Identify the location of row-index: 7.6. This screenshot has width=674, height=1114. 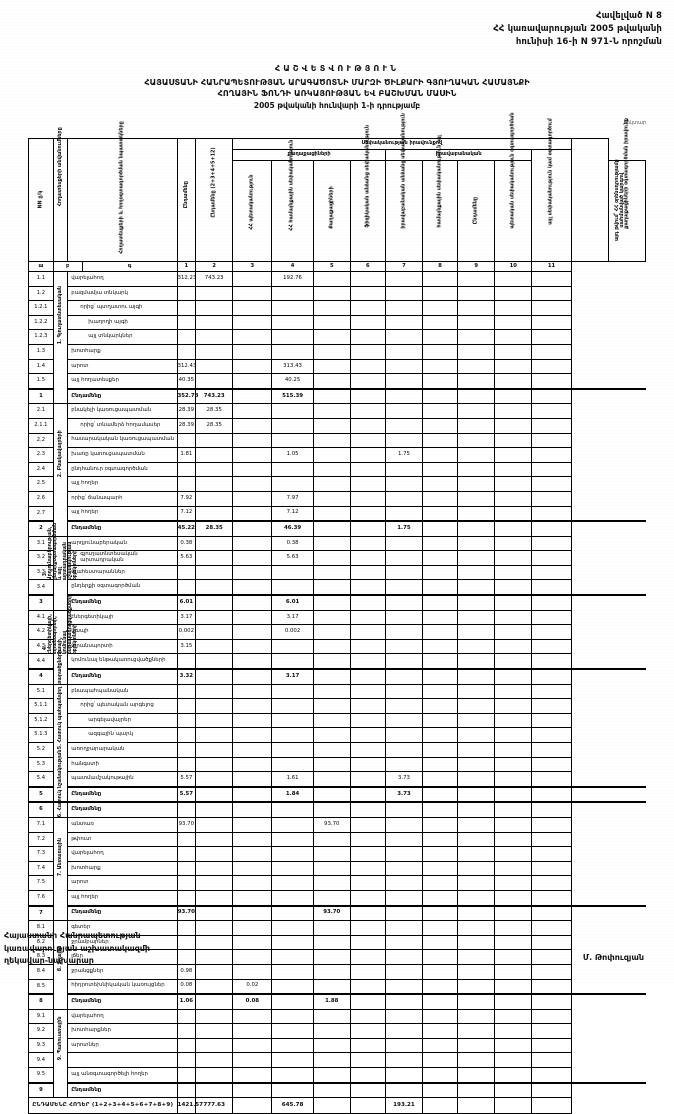
(41, 898).